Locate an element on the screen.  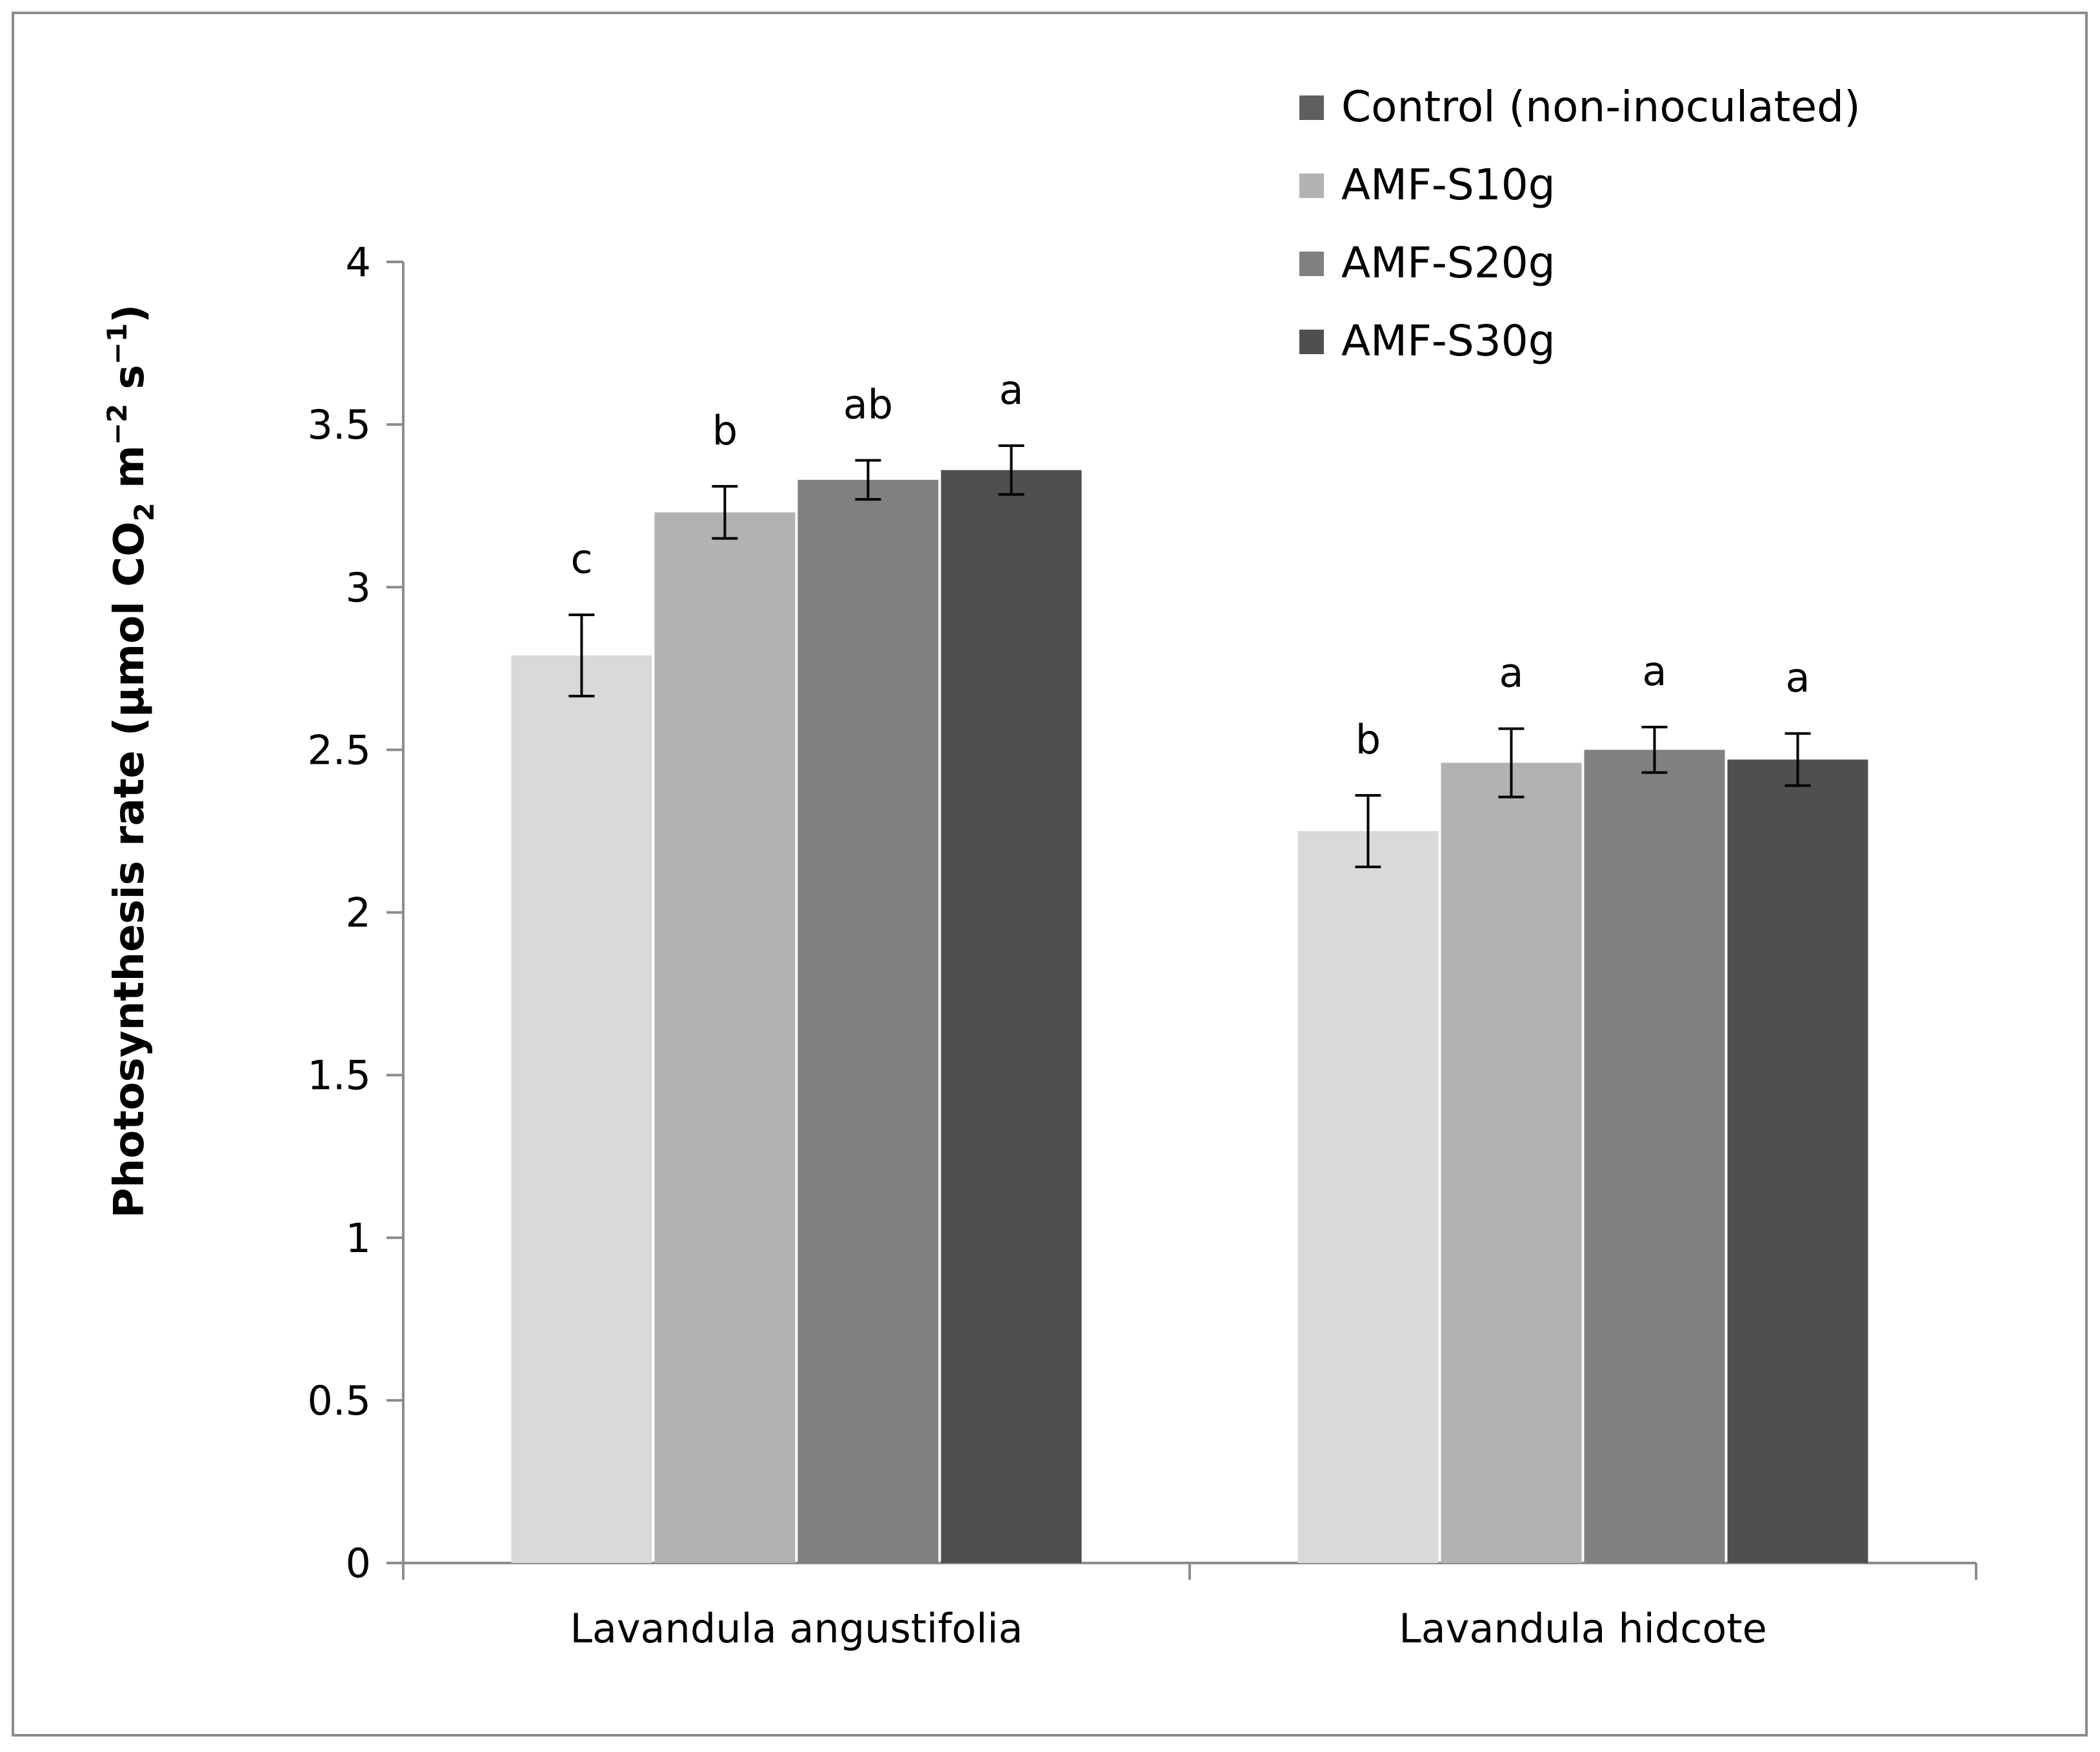
x-axis: Lavandula angustifolia Lavandula hidcote is located at coordinates (1189, 1607).